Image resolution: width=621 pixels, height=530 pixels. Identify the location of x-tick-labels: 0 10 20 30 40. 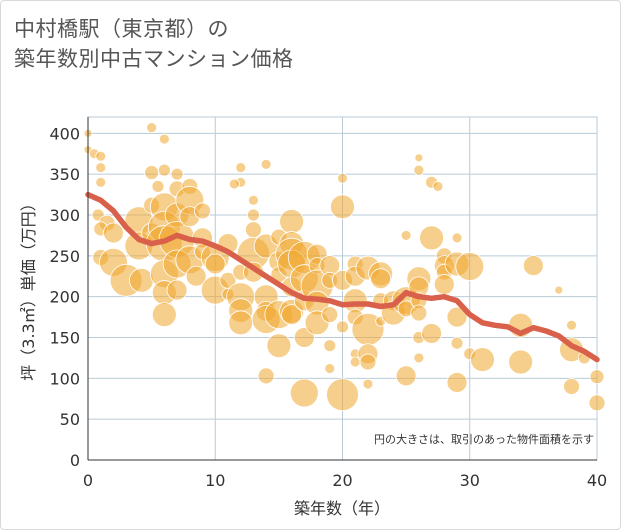
(345, 480).